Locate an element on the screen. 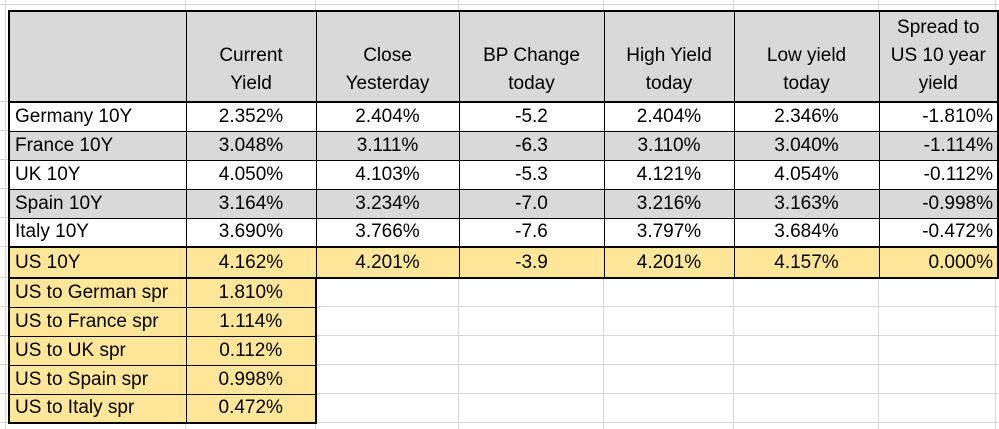 Image resolution: width=999 pixels, height=429 pixels. header-cell-high-yield: High Yield today is located at coordinates (669, 56).